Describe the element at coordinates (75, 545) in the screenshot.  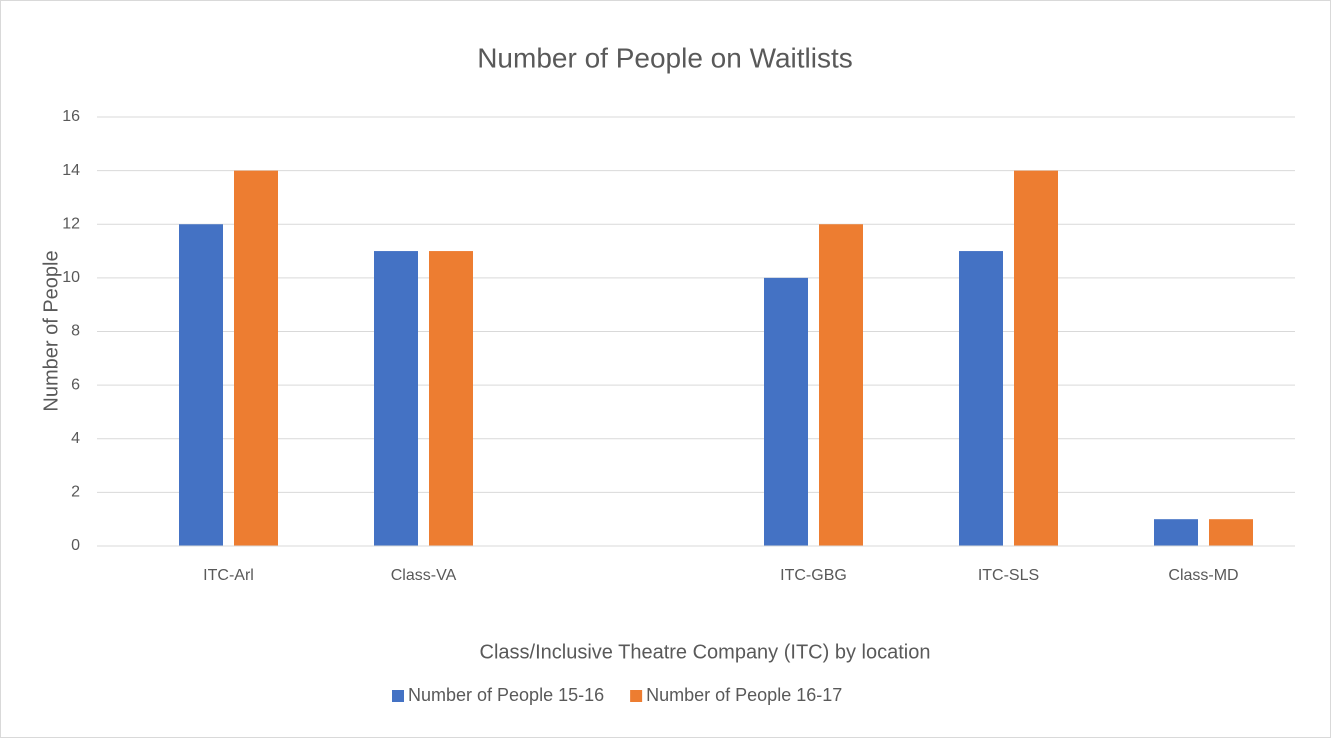
I see `y-tick-label: 0` at that location.